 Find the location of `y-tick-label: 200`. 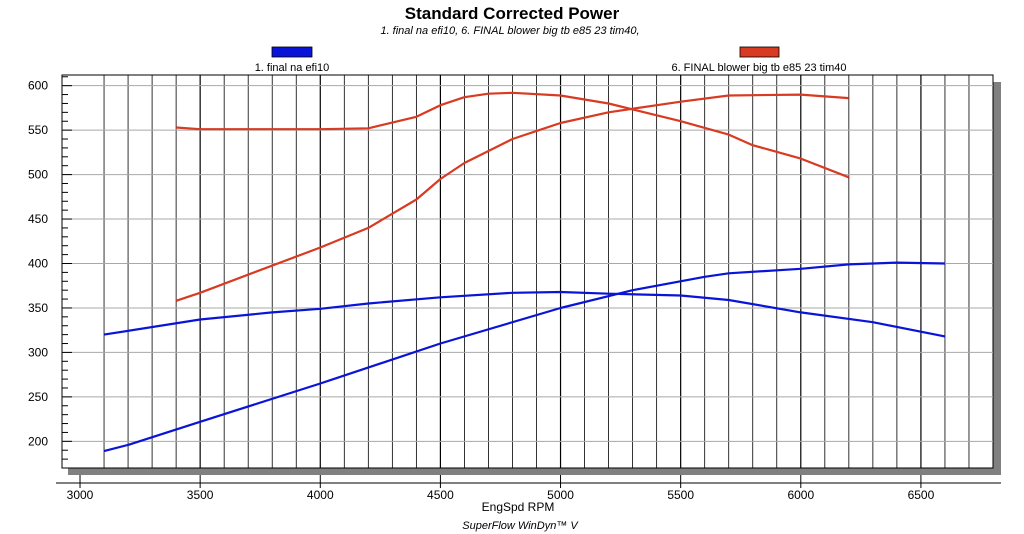

y-tick-label: 200 is located at coordinates (38, 441).